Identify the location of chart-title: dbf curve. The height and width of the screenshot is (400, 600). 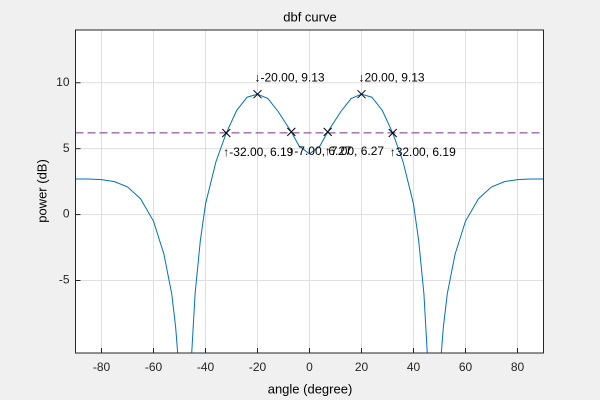
(309, 16).